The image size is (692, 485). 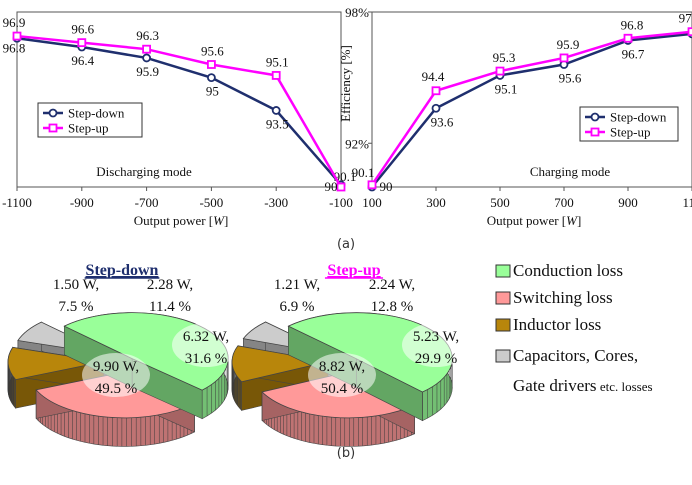 What do you see at coordinates (82, 29) in the screenshot?
I see `discharging-data-label: 96.6` at bounding box center [82, 29].